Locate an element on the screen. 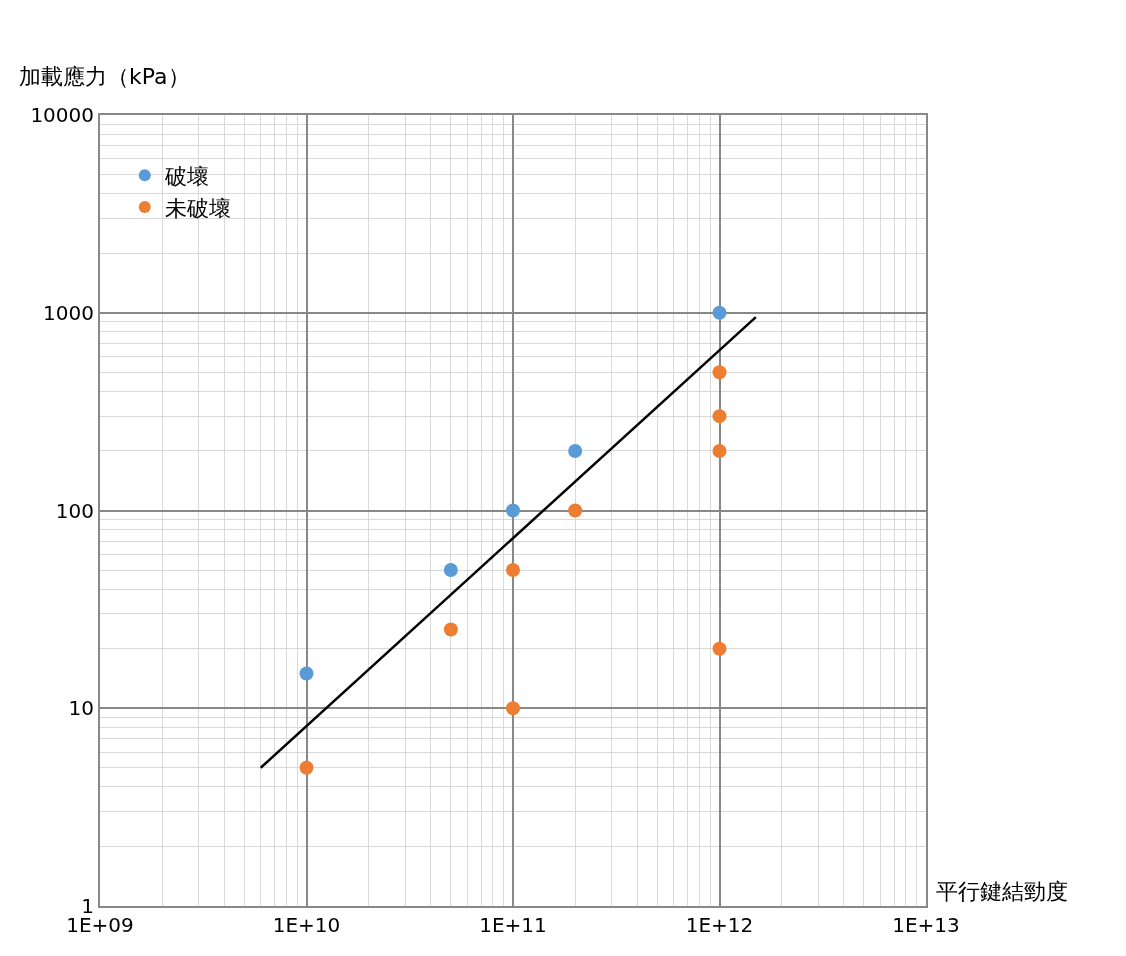 The height and width of the screenshot is (956, 1126). y-tick-label: 10000 is located at coordinates (62, 115).